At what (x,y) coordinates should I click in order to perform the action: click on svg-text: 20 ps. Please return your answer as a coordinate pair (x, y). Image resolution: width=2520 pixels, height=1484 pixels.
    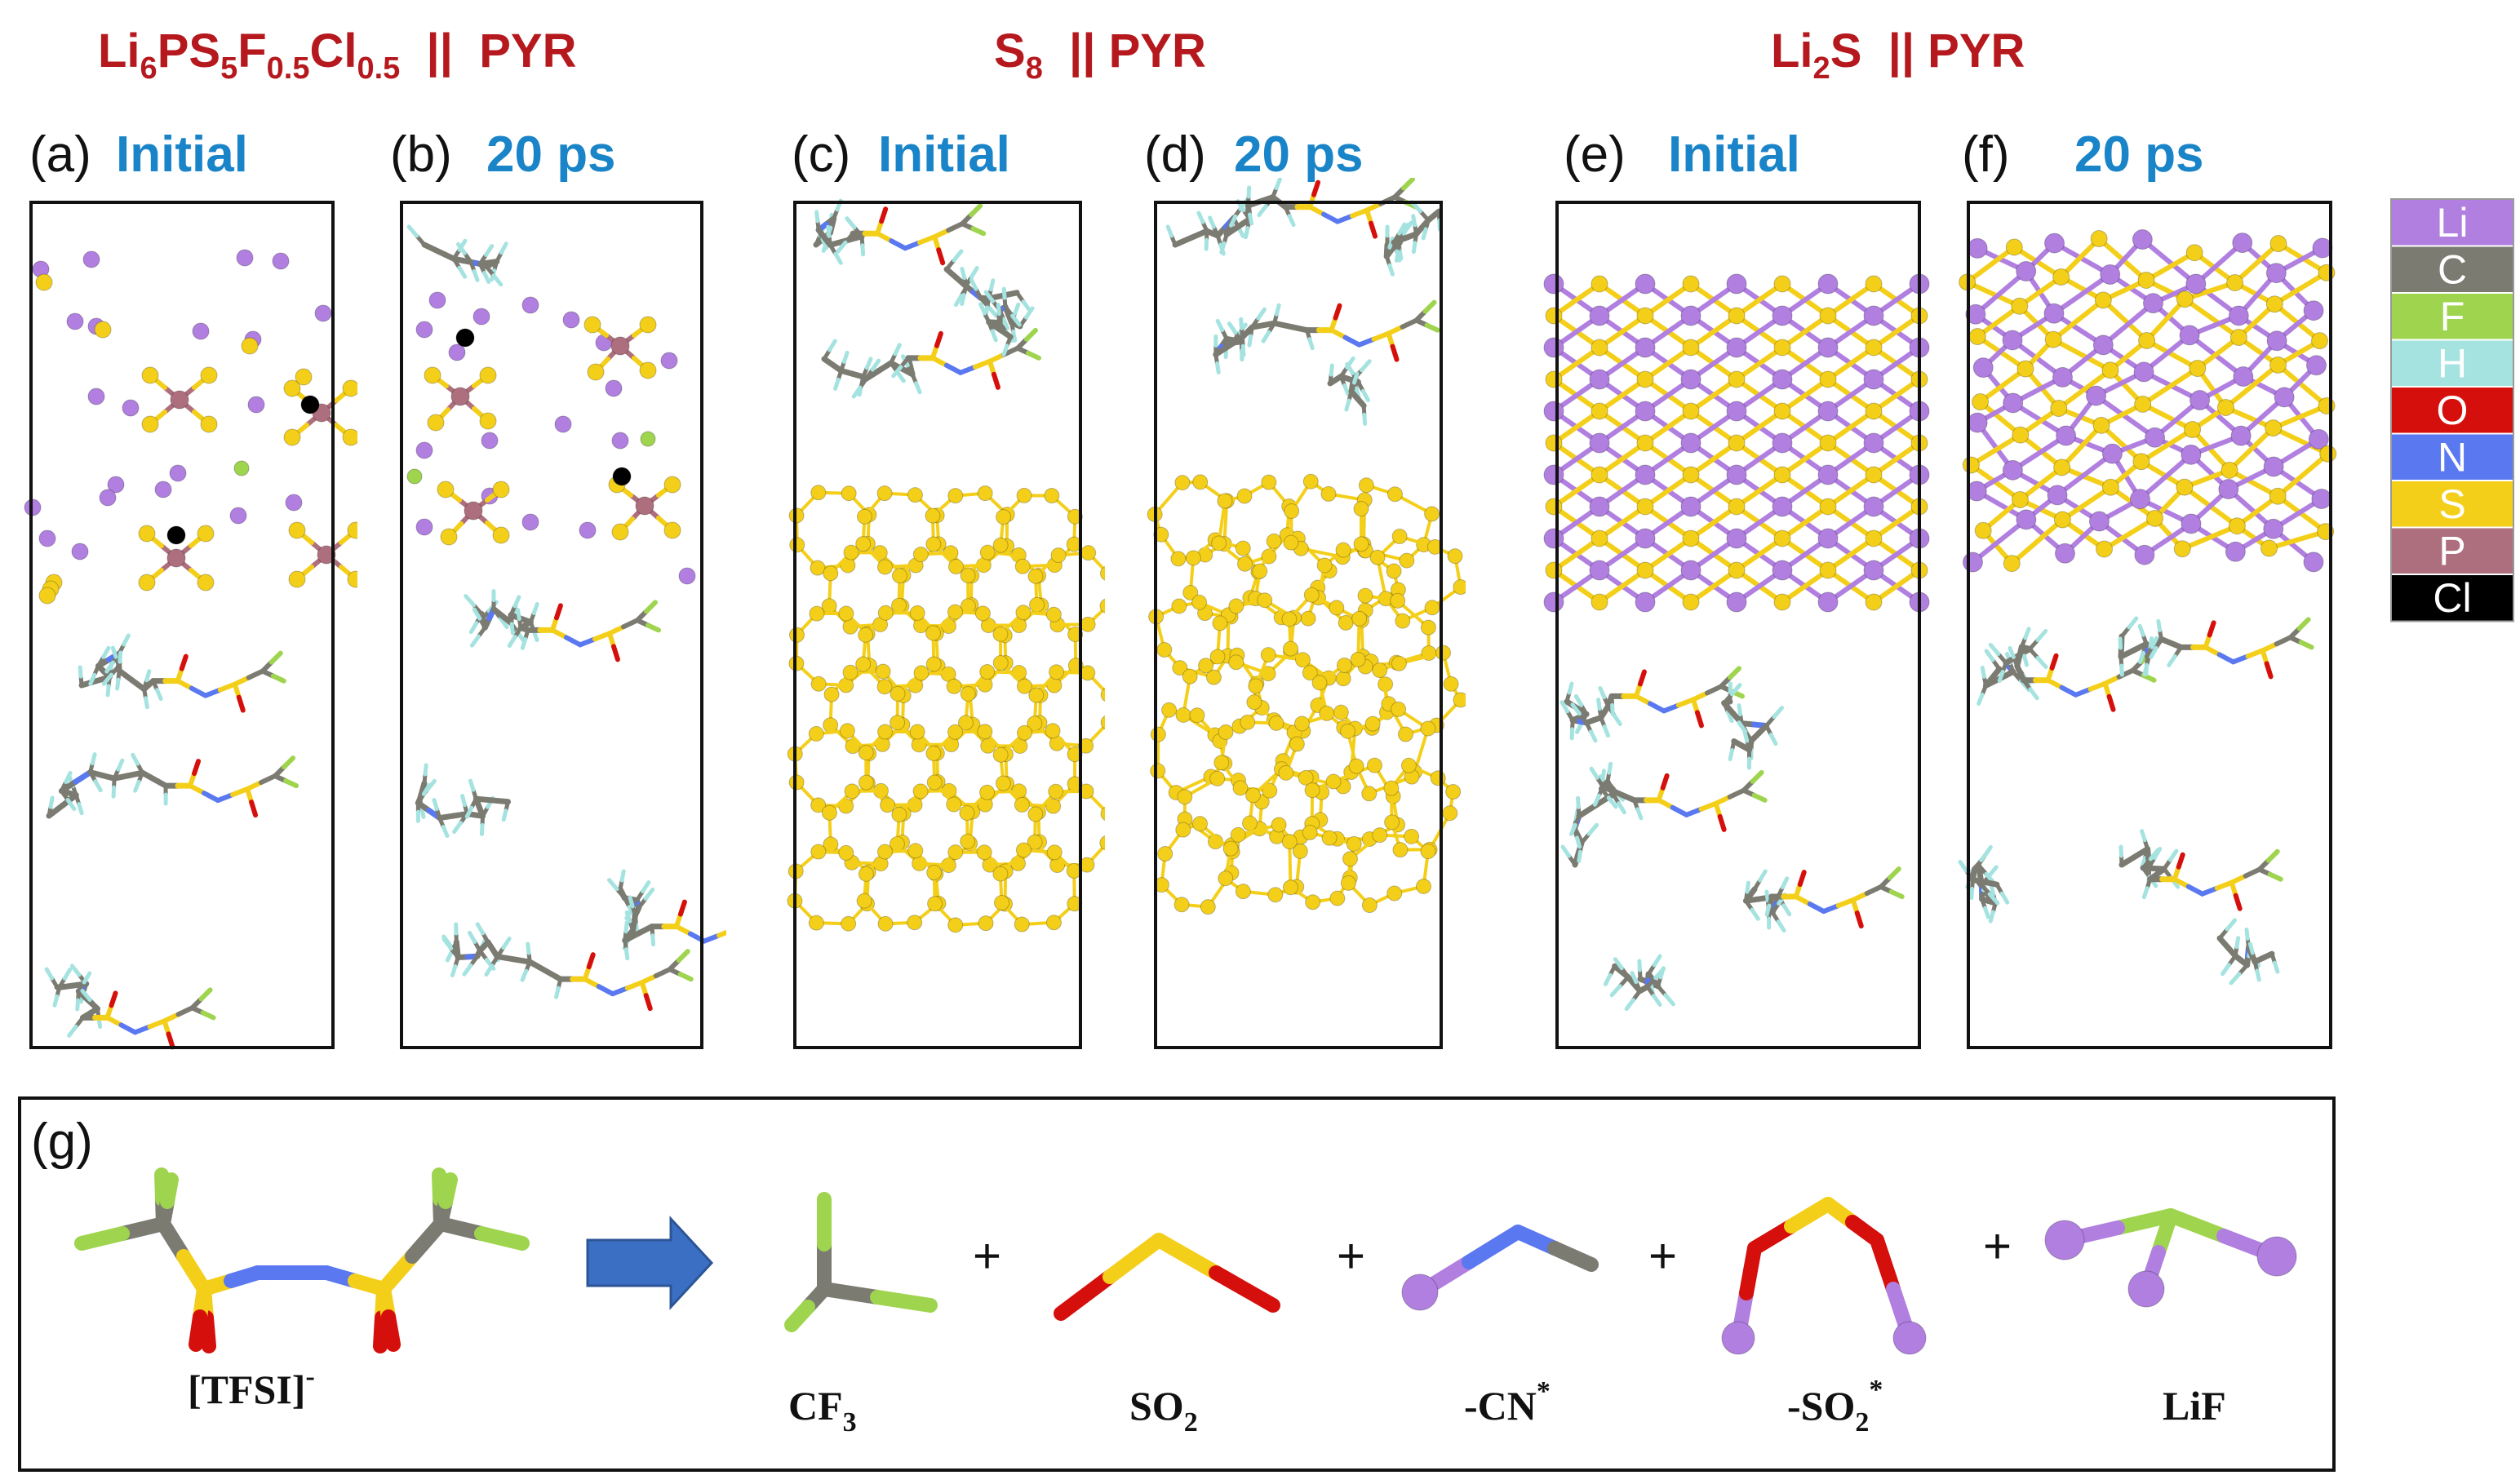
    Looking at the image, I should click on (1299, 154).